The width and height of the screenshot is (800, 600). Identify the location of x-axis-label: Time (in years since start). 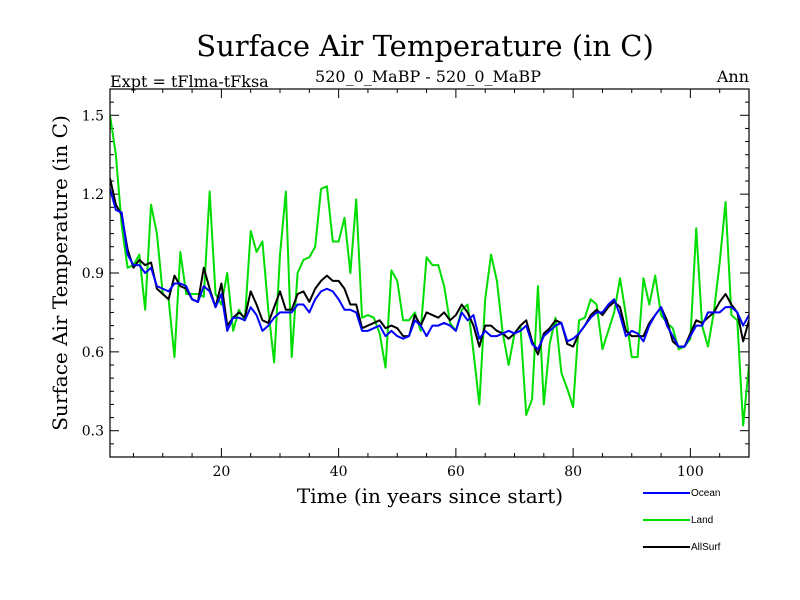
(430, 496).